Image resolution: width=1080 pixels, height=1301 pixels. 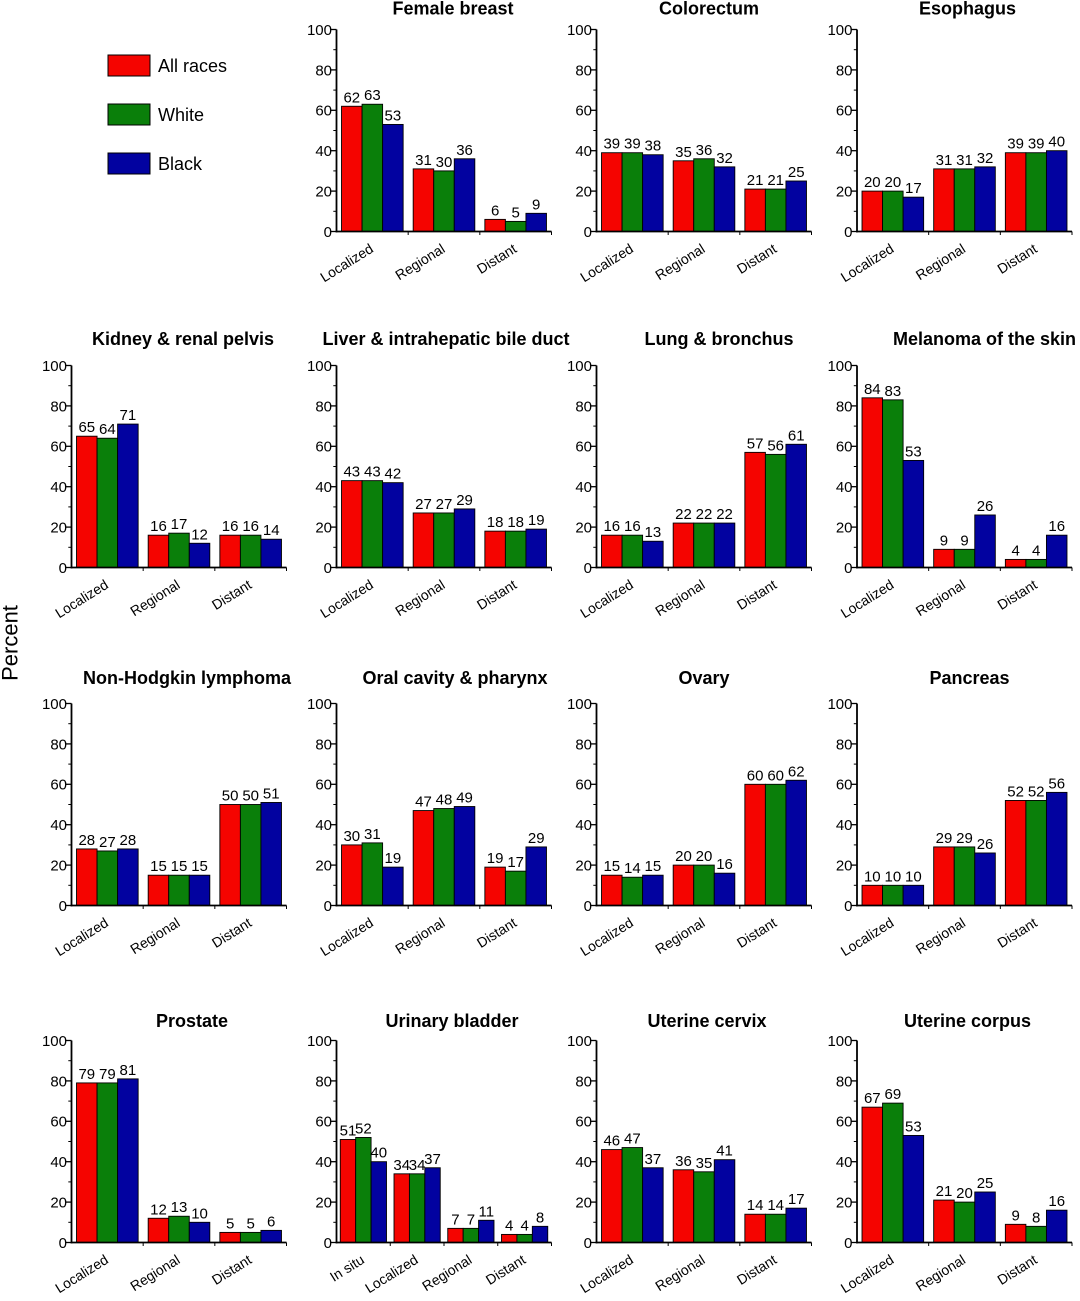 What do you see at coordinates (892, 1094) in the screenshot?
I see `svg-text: 69` at bounding box center [892, 1094].